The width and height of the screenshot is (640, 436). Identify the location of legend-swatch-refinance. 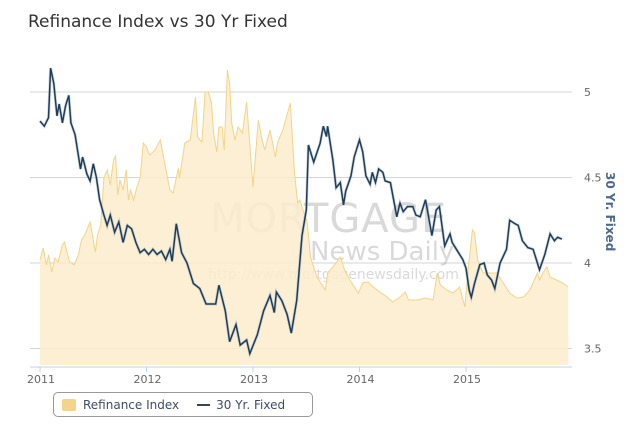
(69, 404).